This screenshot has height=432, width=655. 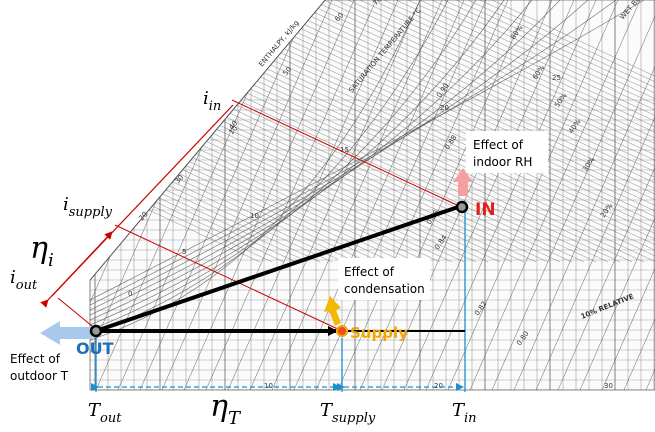 I want to click on t-in-label: Tin, so click(x=464, y=413).